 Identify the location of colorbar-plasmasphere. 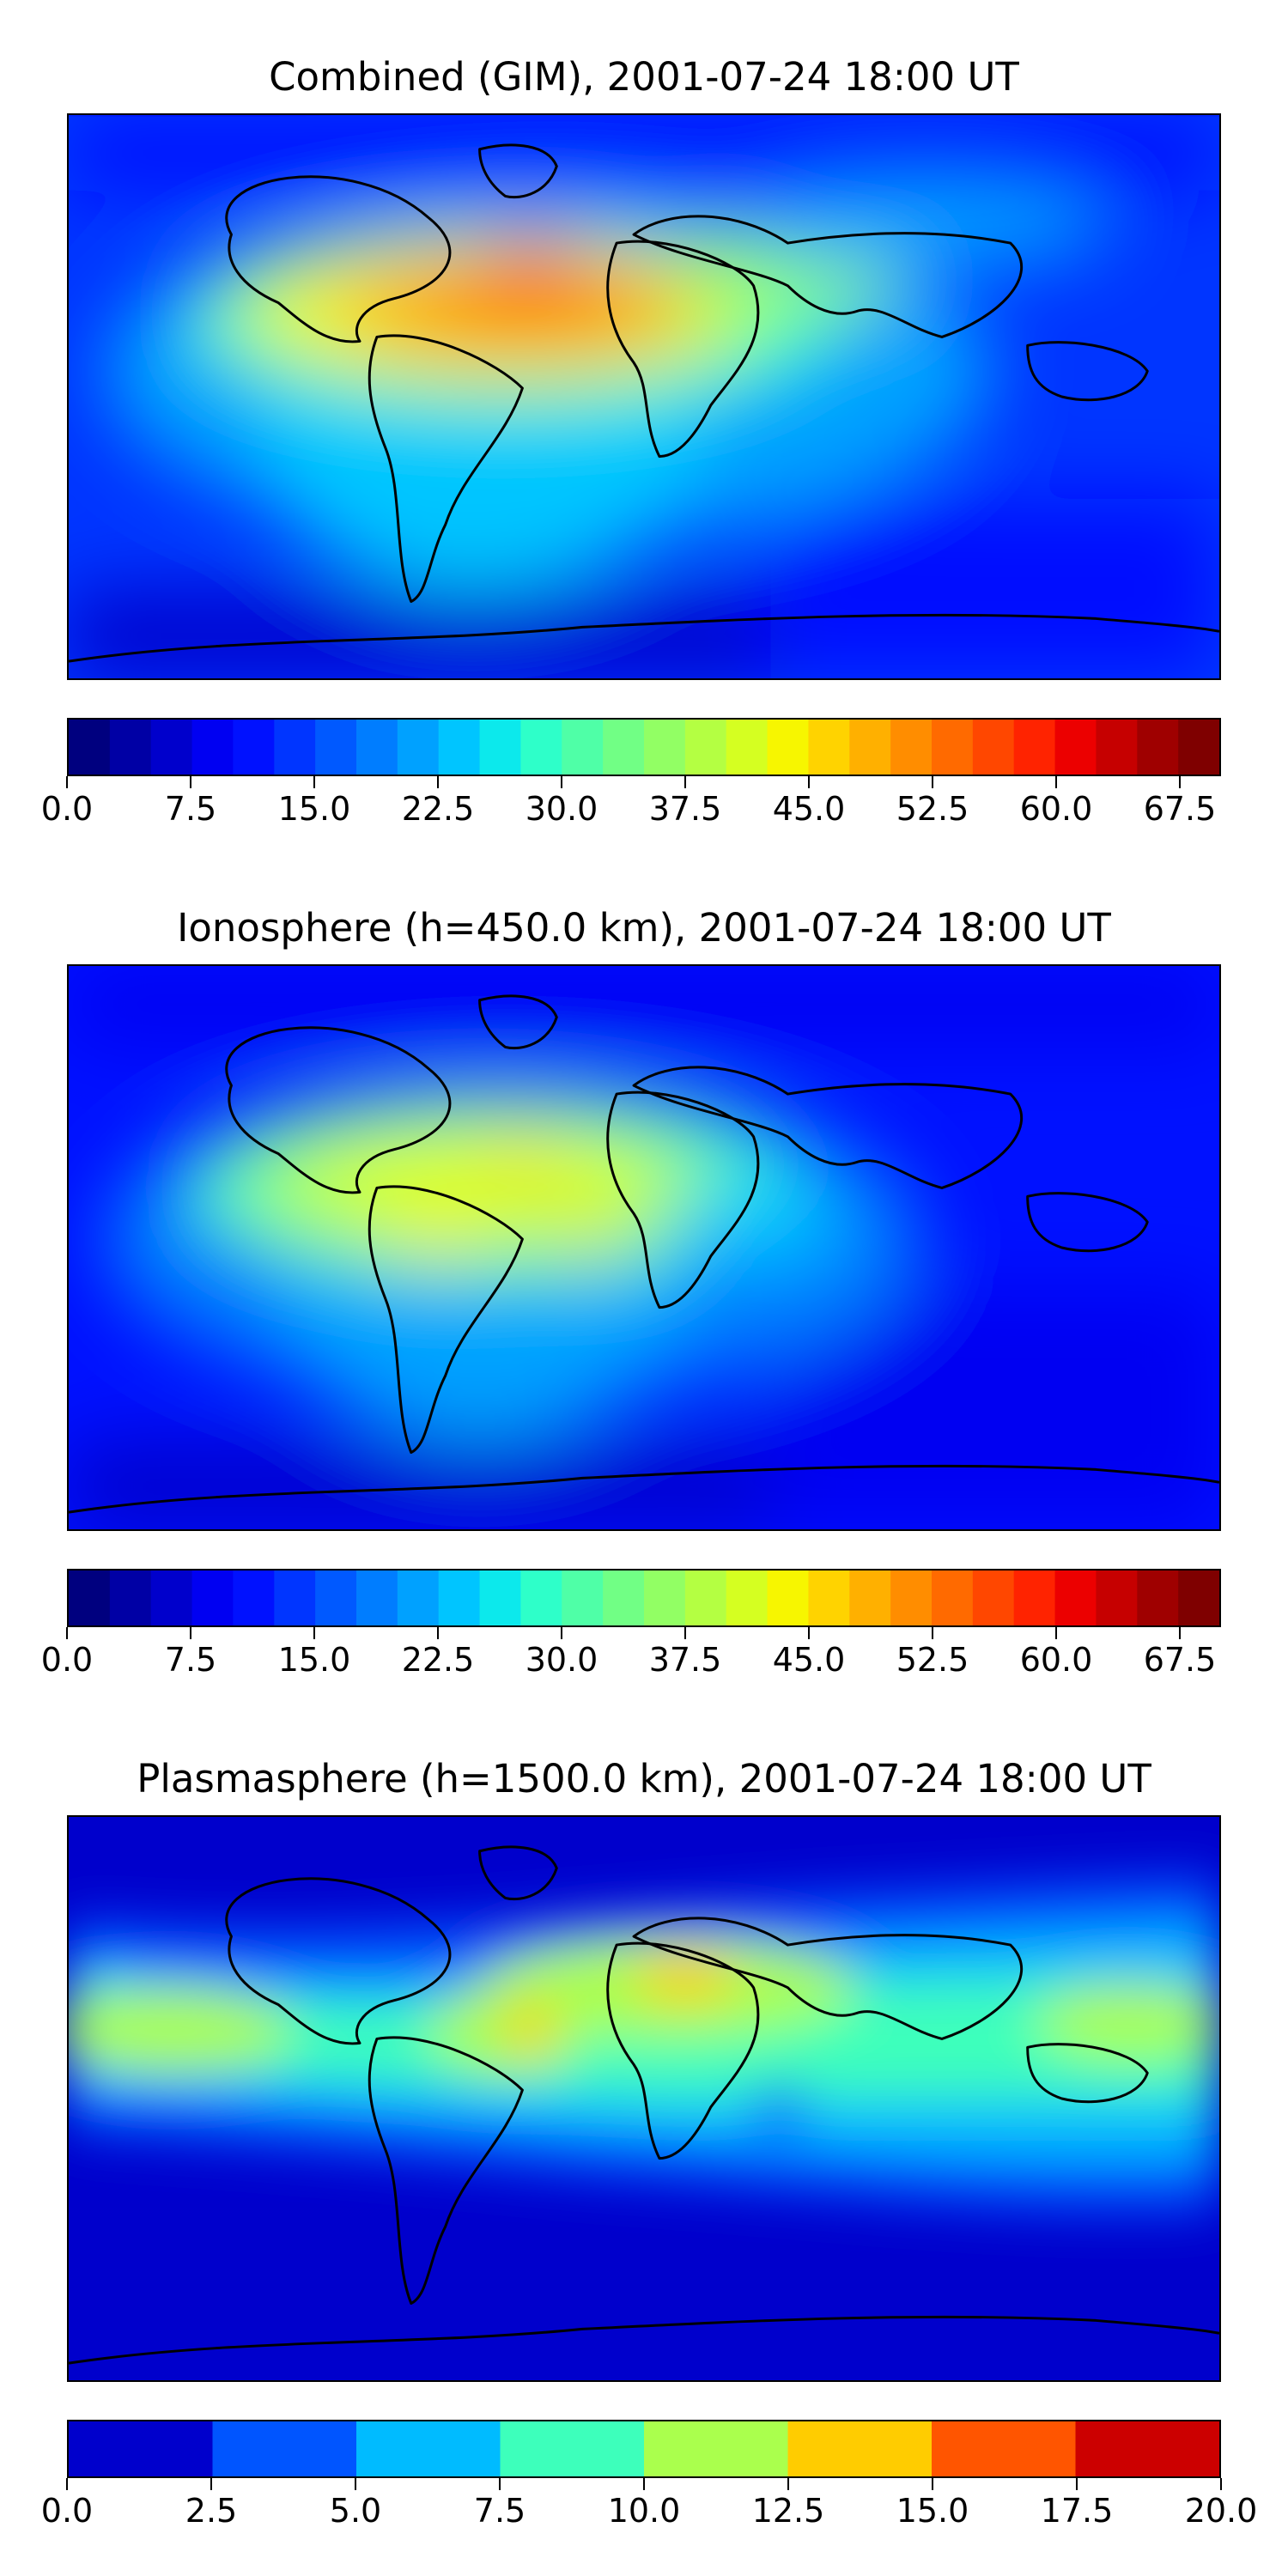
(644, 2449).